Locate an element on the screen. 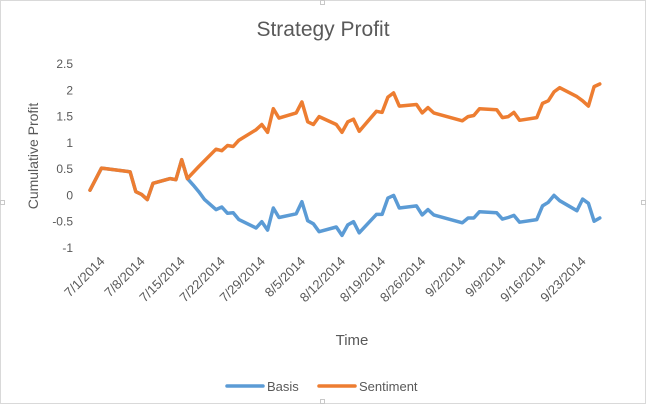  y-tick-label: -1 is located at coordinates (67, 248).